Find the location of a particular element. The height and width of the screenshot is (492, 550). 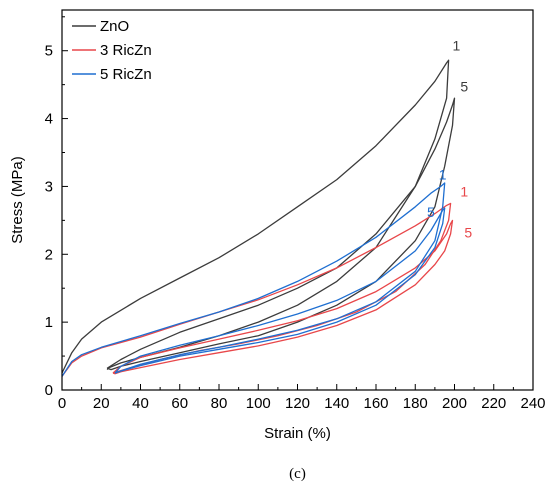

zno-cycle-label: 5 is located at coordinates (464, 86).